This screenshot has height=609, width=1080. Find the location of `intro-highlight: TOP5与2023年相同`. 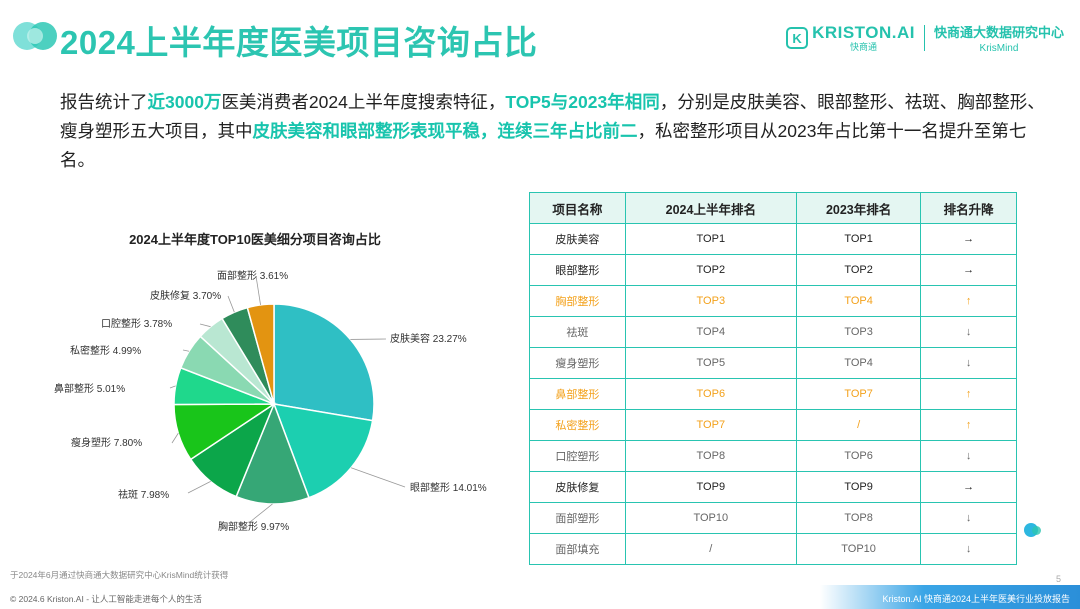

intro-highlight: TOP5与2023年相同 is located at coordinates (582, 102).